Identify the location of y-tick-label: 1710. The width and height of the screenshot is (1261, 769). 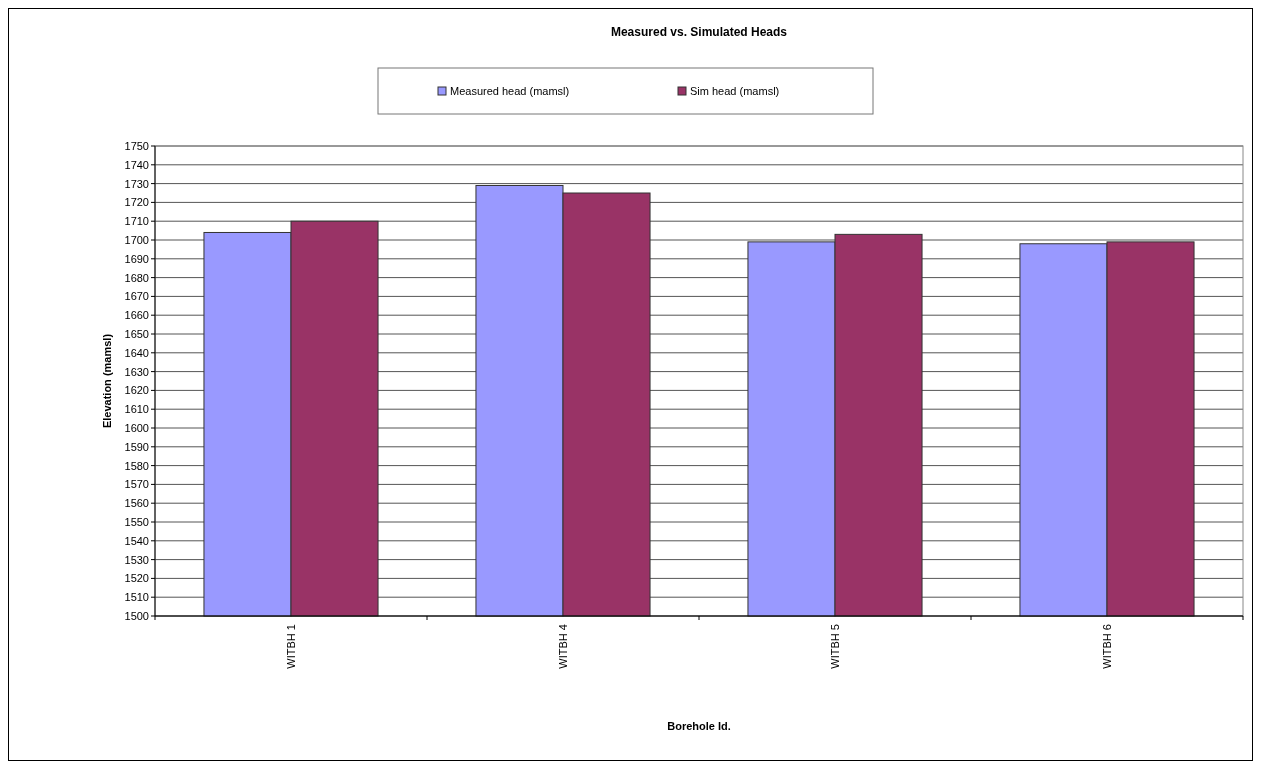
(136, 221).